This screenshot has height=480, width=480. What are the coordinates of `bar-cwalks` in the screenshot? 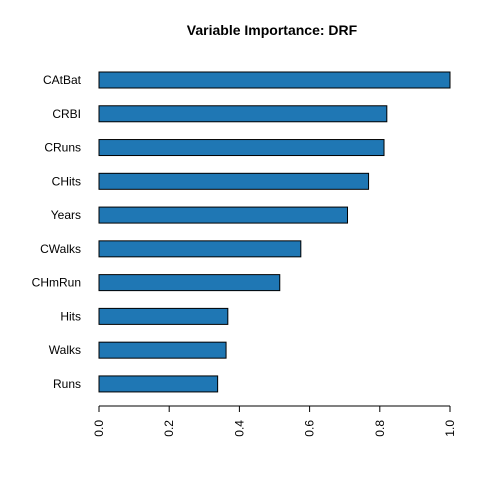 It's located at (200, 249).